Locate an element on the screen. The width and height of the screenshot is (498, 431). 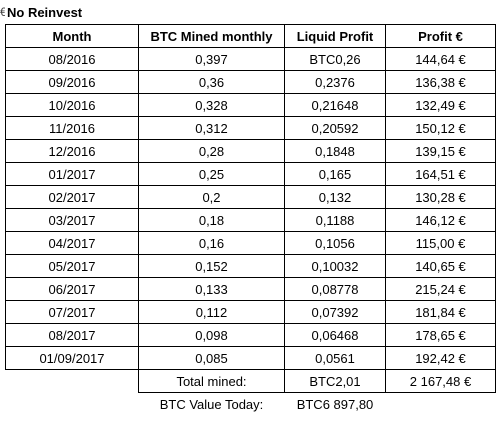
table-row: 02/2017 0,2 0,132 130,28 € is located at coordinates (250, 197).